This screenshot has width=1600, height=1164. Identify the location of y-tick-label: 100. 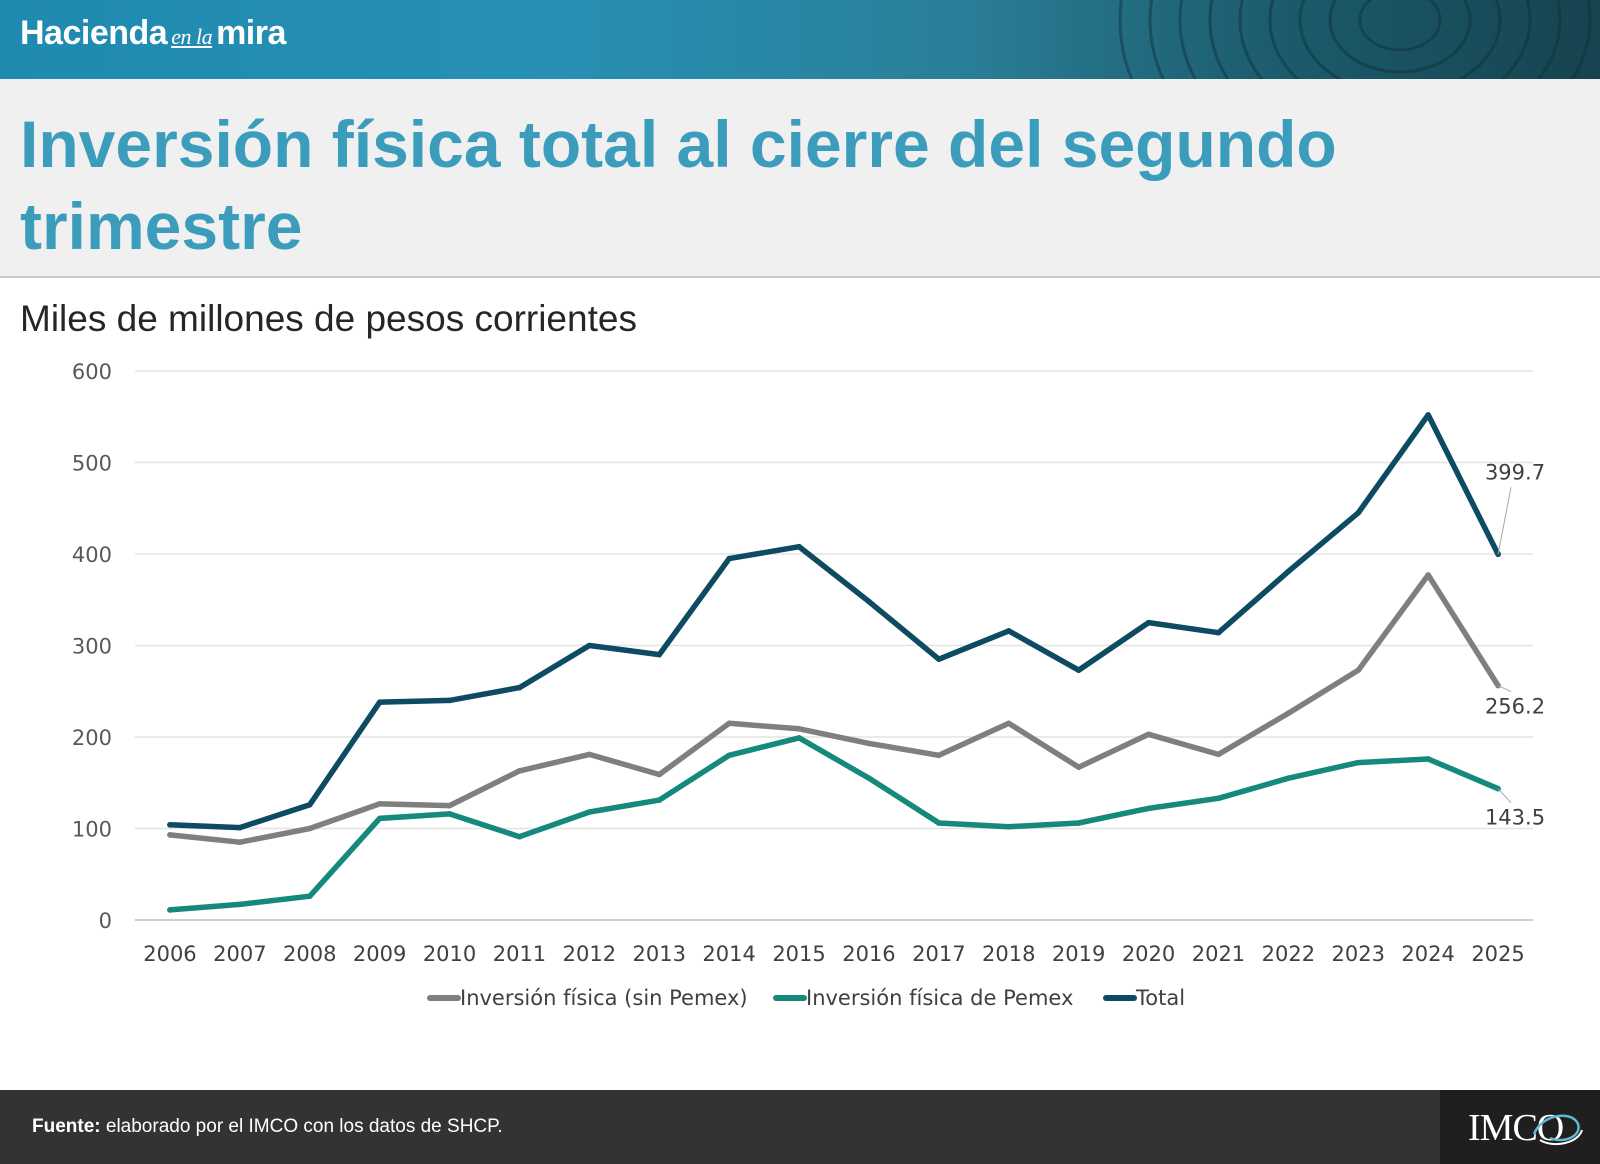
(92, 830).